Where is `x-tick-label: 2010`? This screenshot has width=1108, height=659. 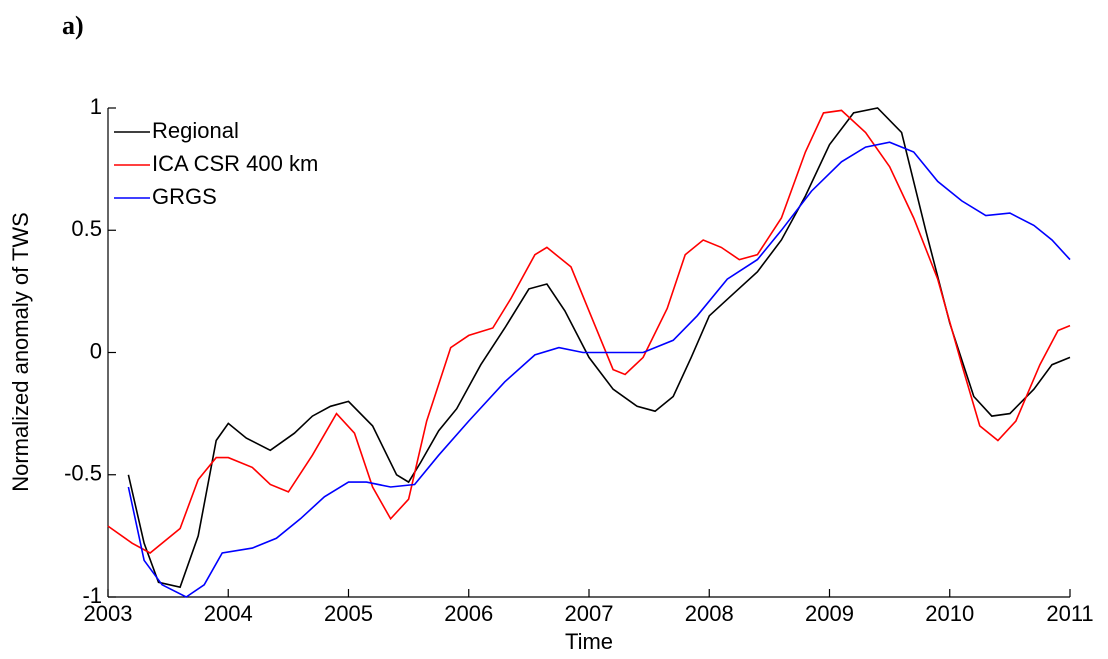 x-tick-label: 2010 is located at coordinates (949, 613).